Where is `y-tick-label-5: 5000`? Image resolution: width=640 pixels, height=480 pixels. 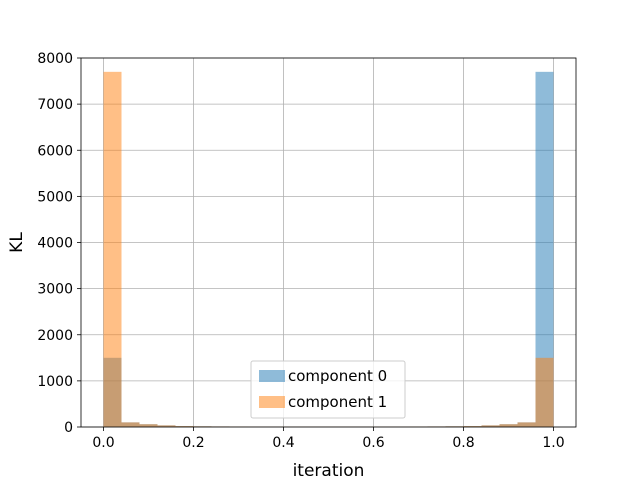 y-tick-label-5: 5000 is located at coordinates (55, 197).